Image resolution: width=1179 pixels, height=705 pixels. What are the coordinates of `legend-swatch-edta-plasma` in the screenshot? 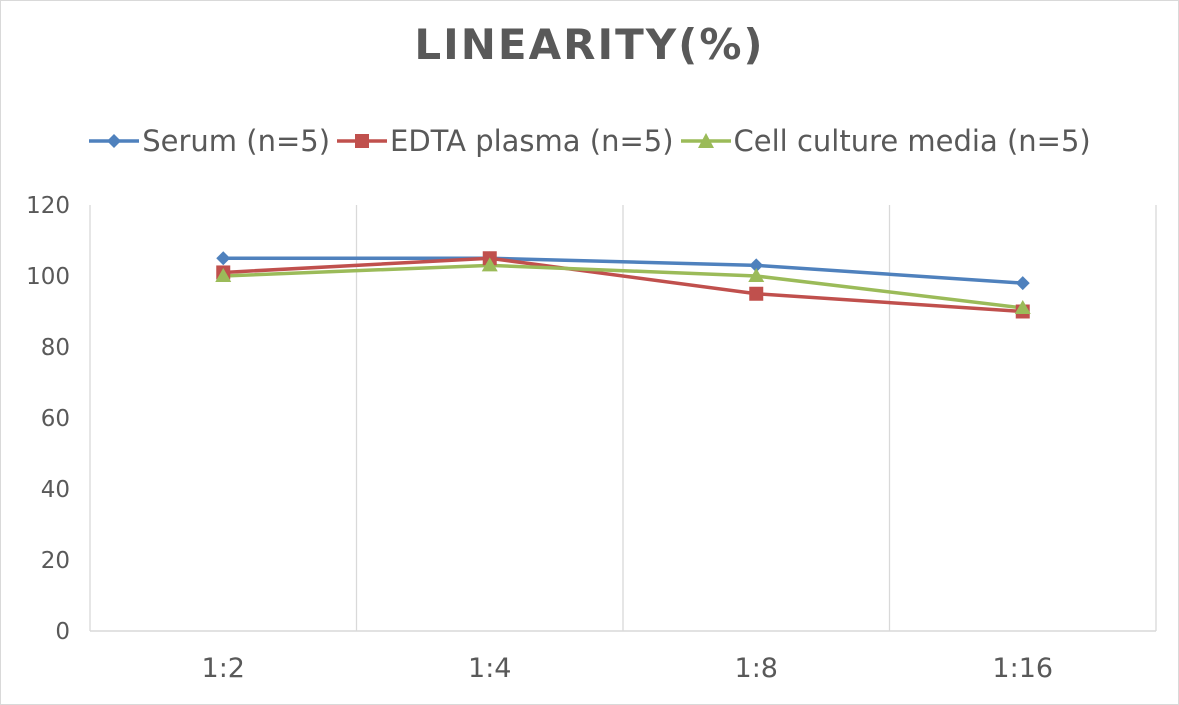 It's located at (362, 141).